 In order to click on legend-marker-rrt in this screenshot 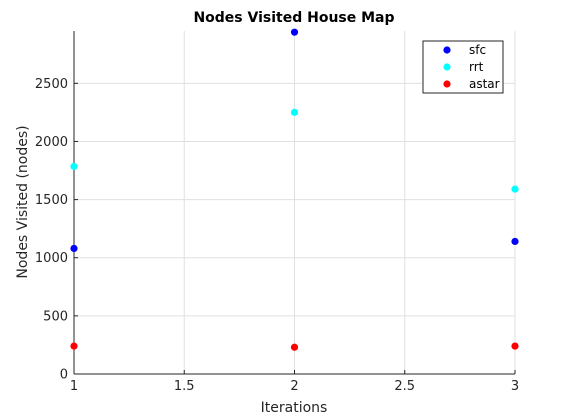, I will do `click(447, 67)`.